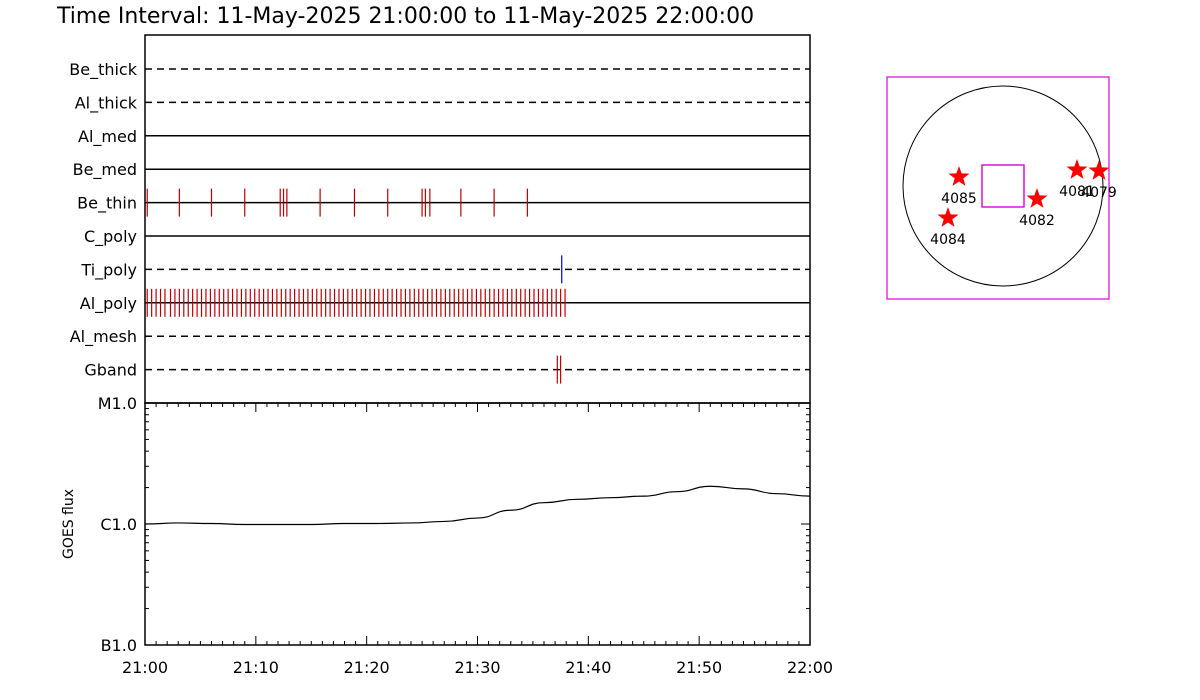 The width and height of the screenshot is (1200, 700). What do you see at coordinates (105, 170) in the screenshot?
I see `channel-label-be_med: Be_med` at bounding box center [105, 170].